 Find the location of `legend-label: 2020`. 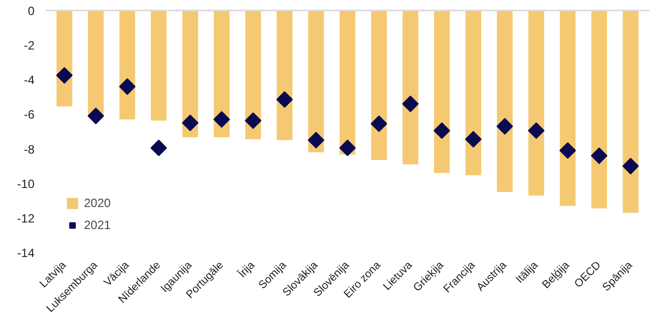

legend-label: 2020 is located at coordinates (97, 203).